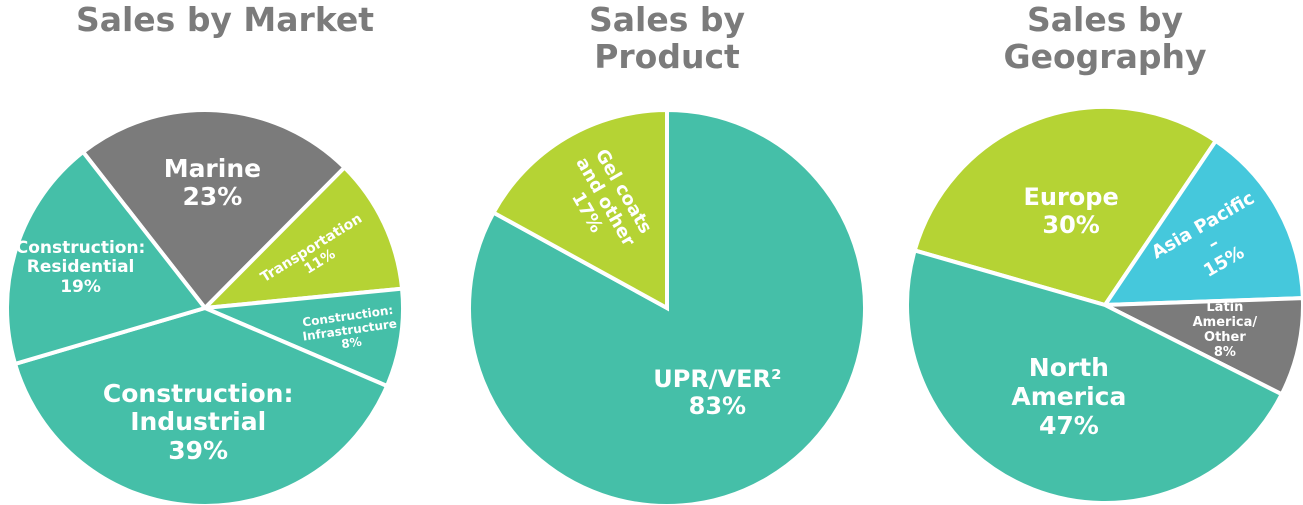 This screenshot has height=505, width=1303. What do you see at coordinates (1225, 323) in the screenshot?
I see `slice-name: Latin America/ Other` at bounding box center [1225, 323].